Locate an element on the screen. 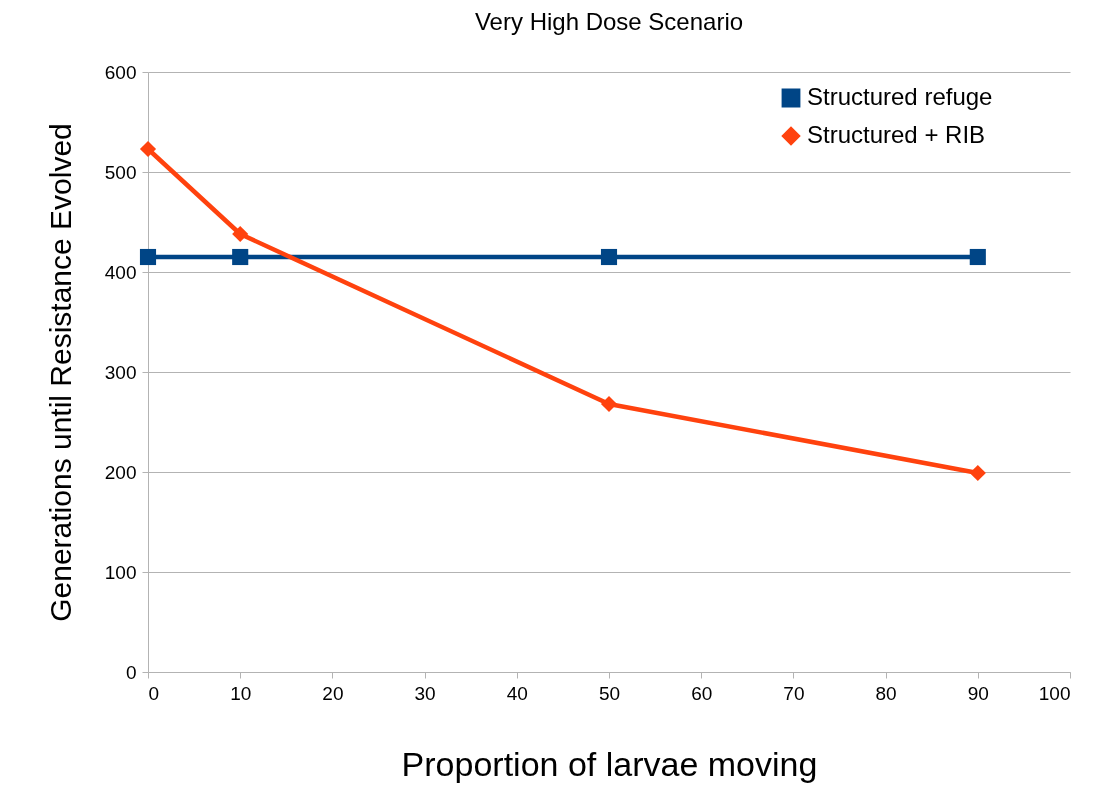 The height and width of the screenshot is (791, 1104). x-tick-label: 10 is located at coordinates (241, 693).